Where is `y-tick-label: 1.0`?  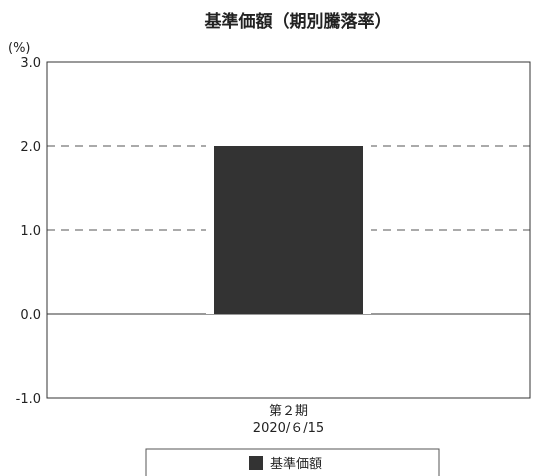
y-tick-label: 1.0 is located at coordinates (30, 231).